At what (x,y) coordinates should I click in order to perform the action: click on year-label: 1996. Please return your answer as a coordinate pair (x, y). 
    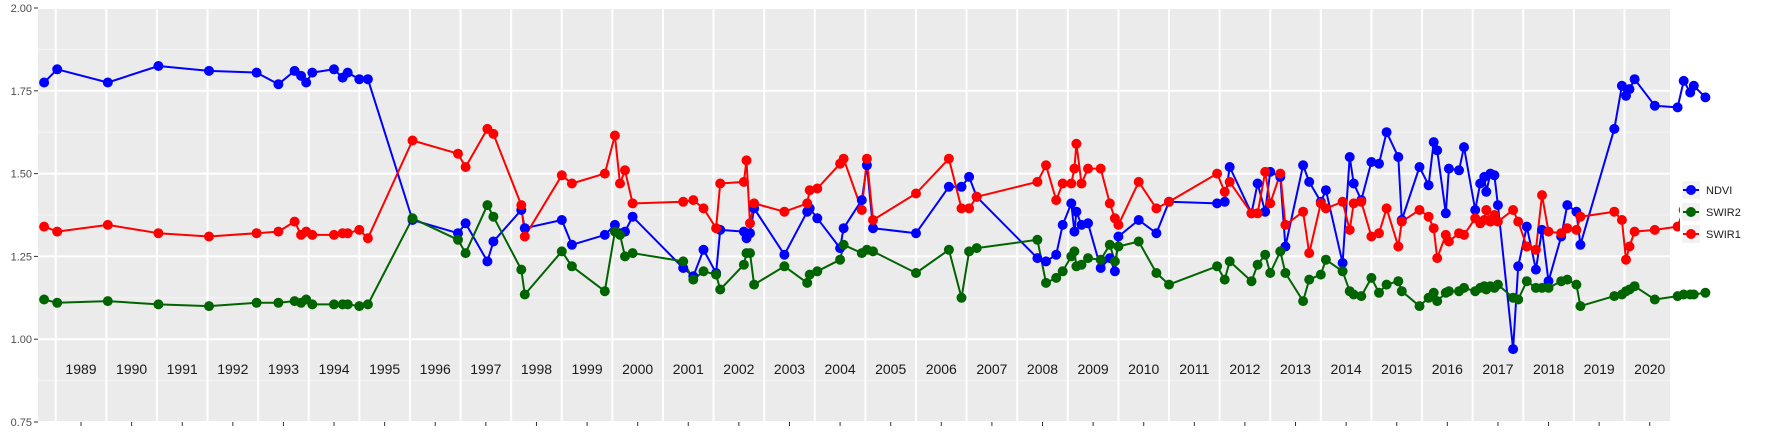
    Looking at the image, I should click on (435, 369).